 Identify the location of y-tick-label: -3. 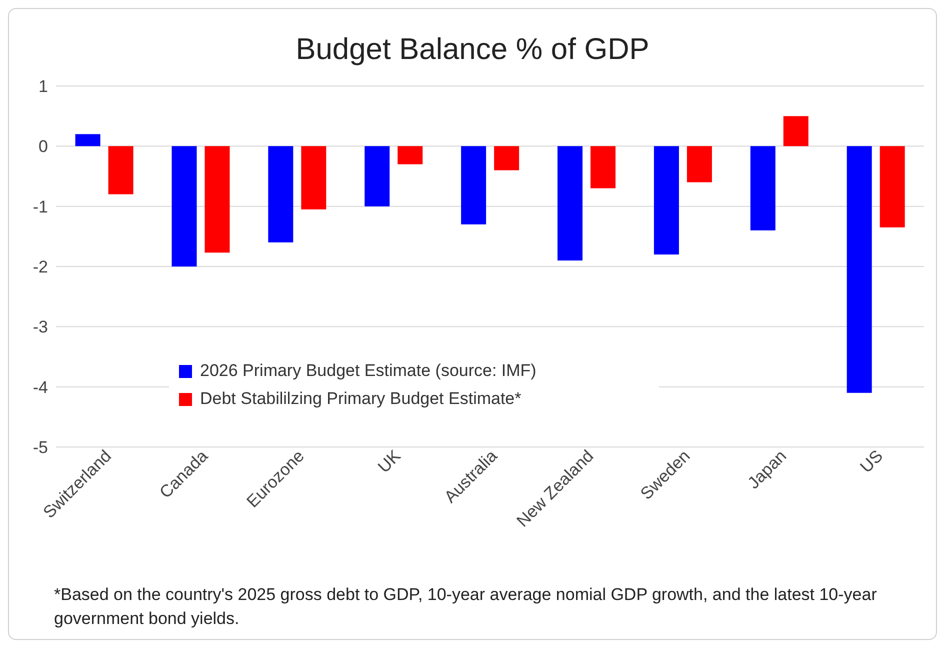
(40, 327).